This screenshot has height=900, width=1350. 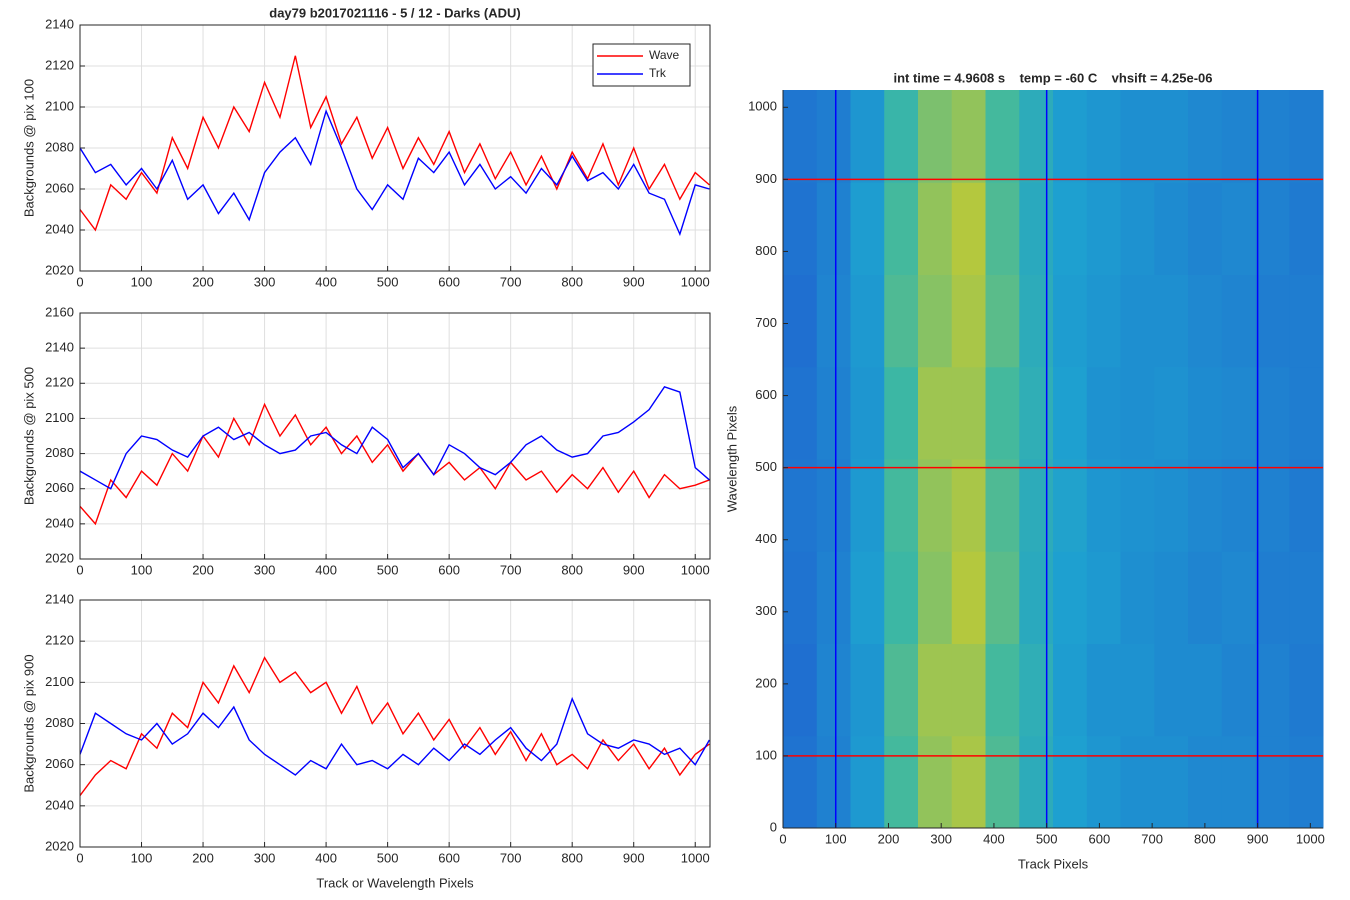 What do you see at coordinates (773, 826) in the screenshot?
I see `y-tick-label: 0` at bounding box center [773, 826].